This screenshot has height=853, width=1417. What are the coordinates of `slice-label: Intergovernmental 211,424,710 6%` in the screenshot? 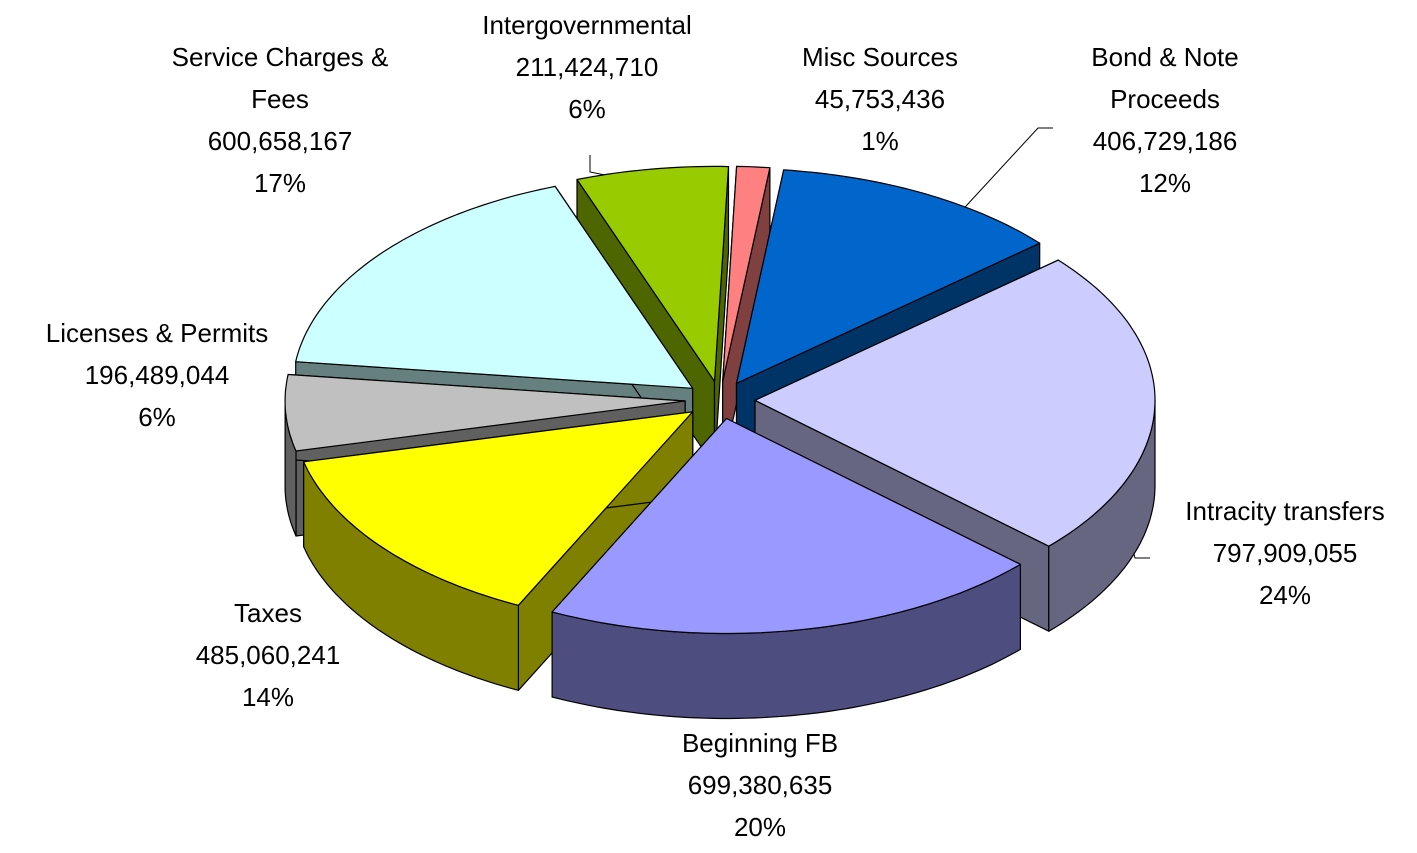 It's located at (587, 67).